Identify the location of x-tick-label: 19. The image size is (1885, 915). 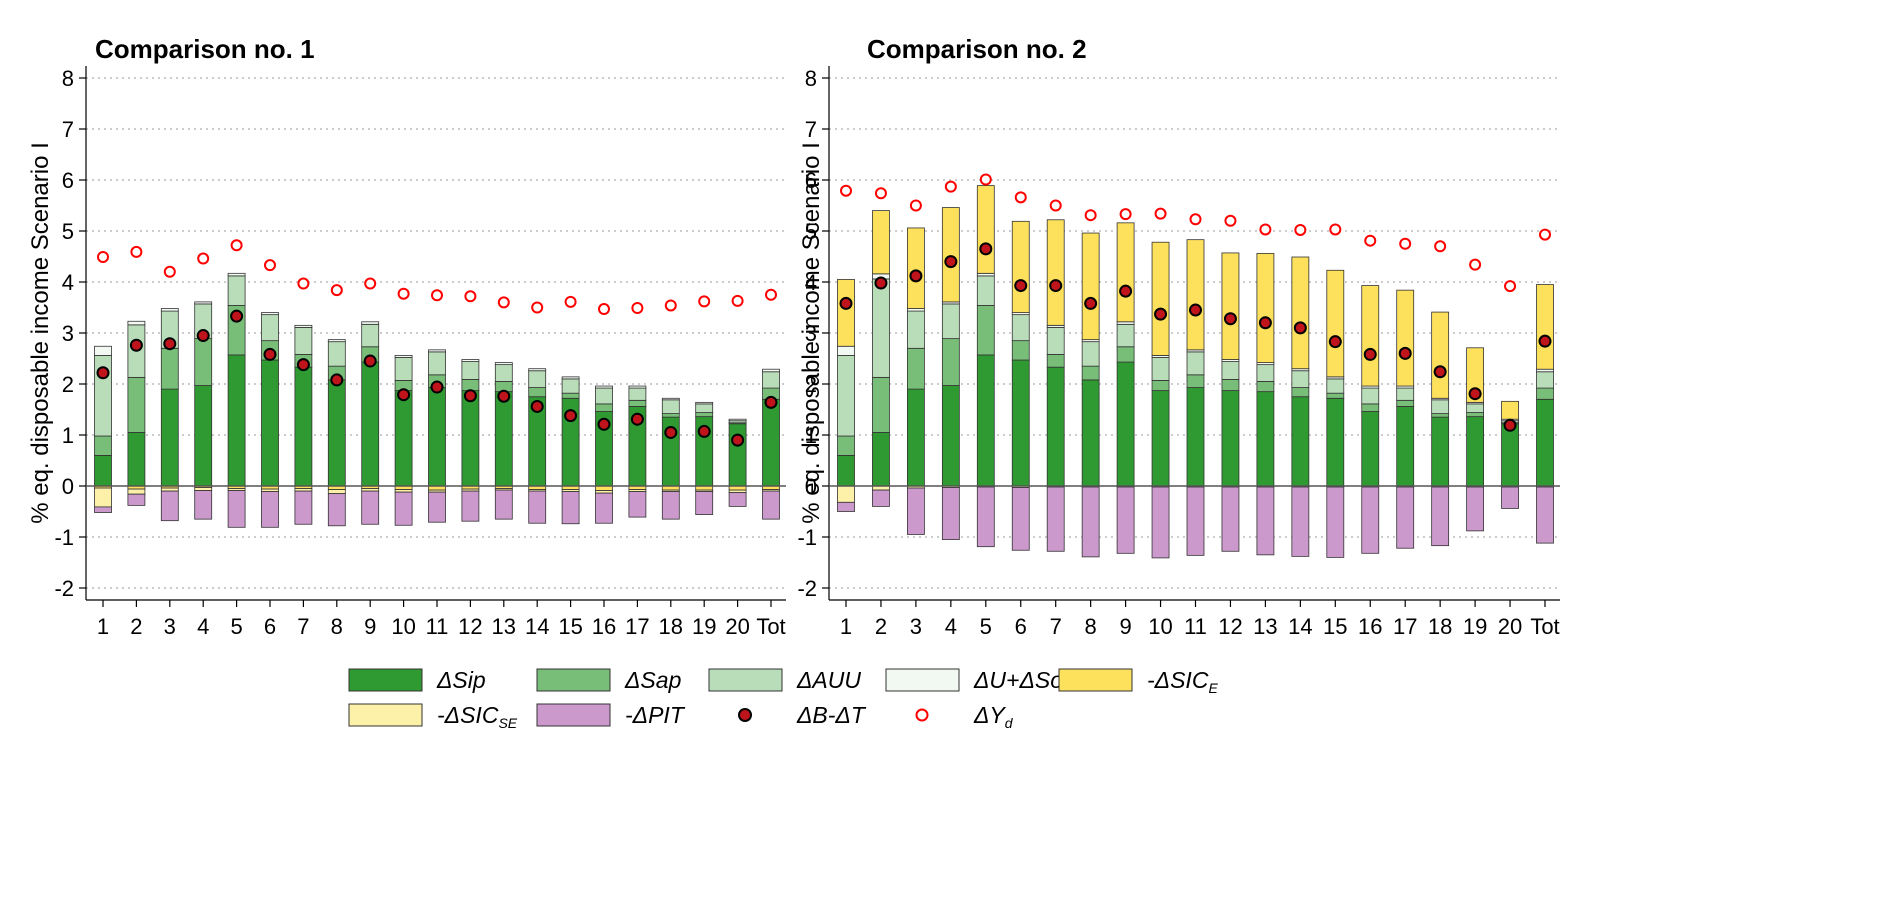
(1475, 626).